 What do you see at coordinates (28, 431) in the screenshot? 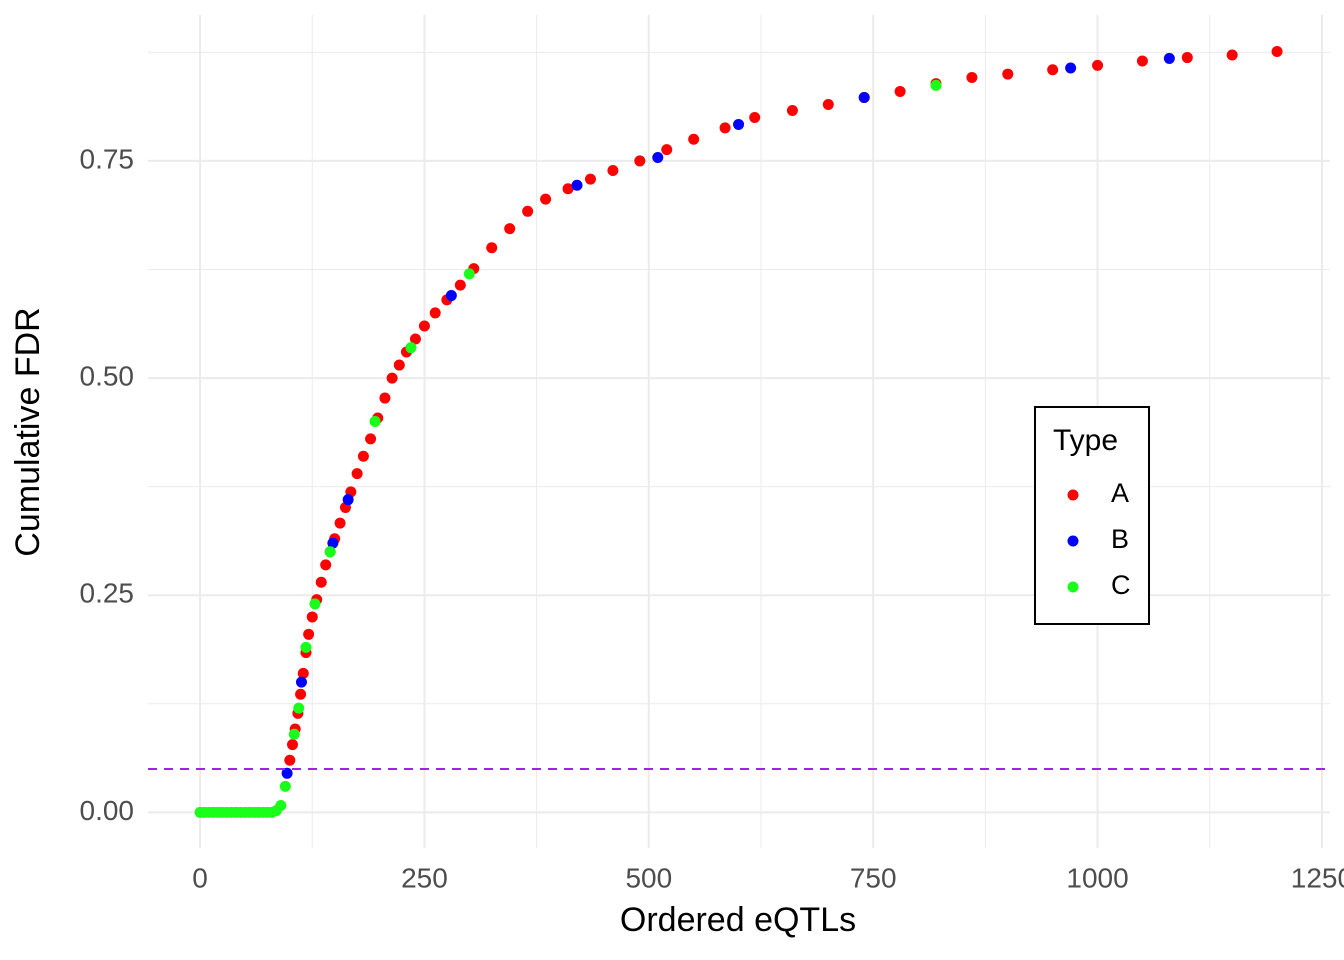
I see `y-axis-title: Cumulative FDR` at bounding box center [28, 431].